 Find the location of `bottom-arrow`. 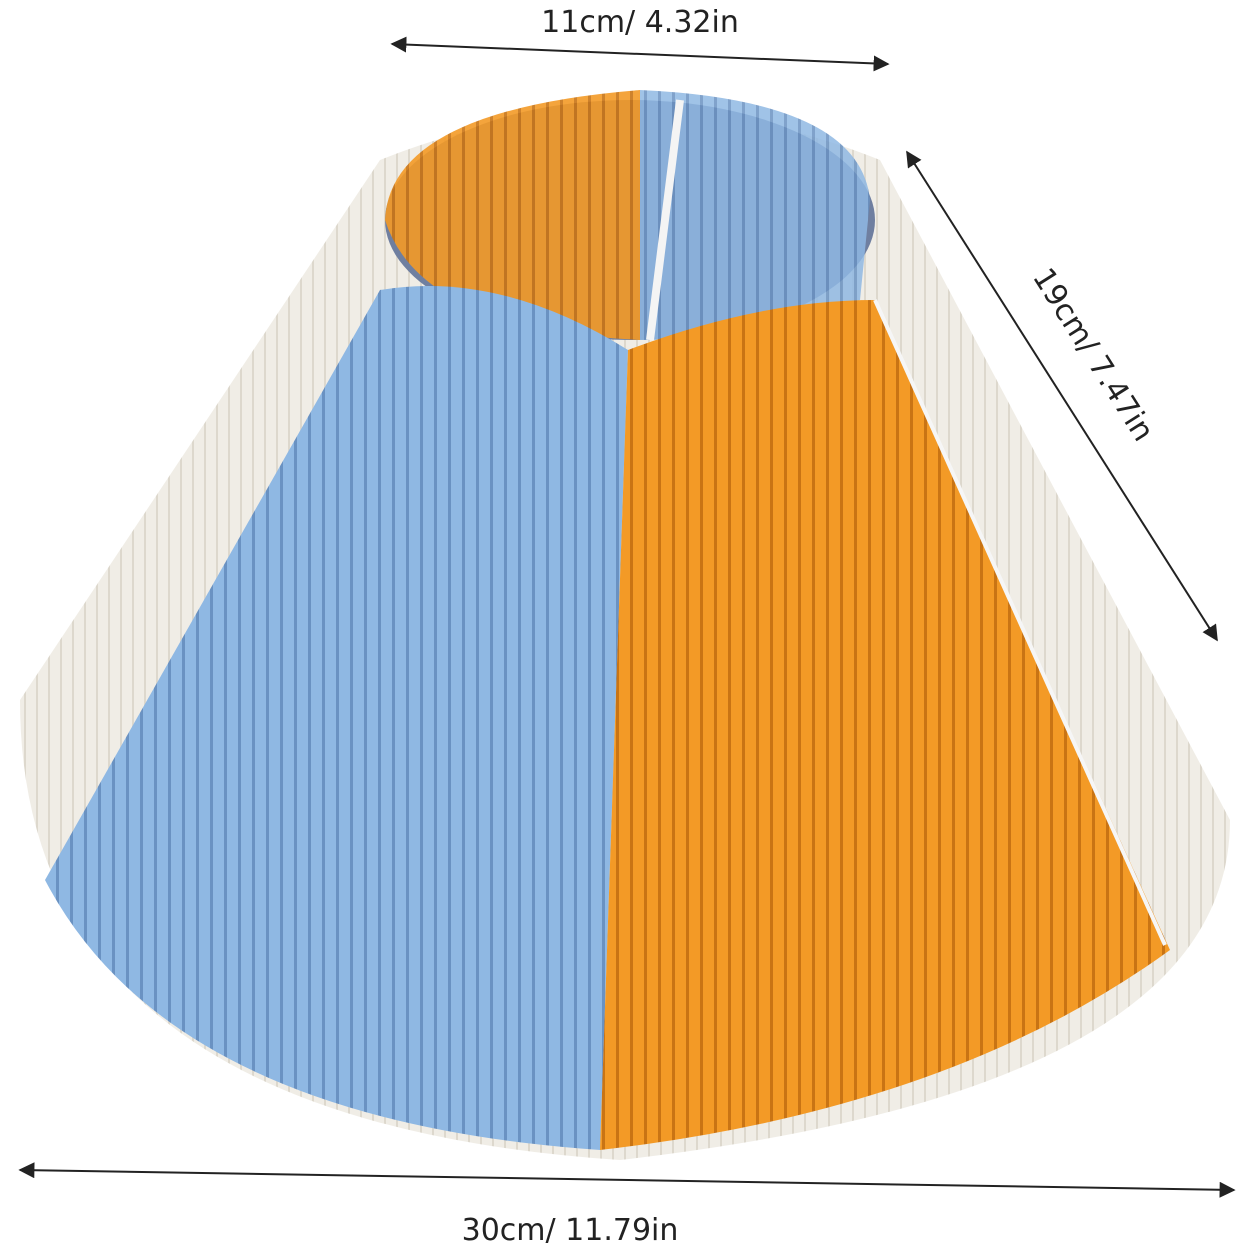

bottom-arrow is located at coordinates (627, 1180).